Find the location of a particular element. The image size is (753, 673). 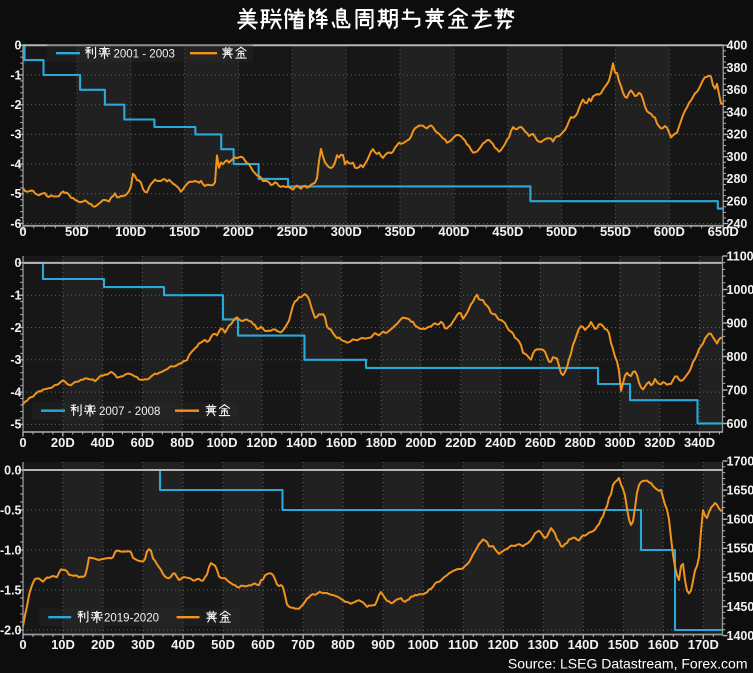

svg-text: 10D is located at coordinates (63, 644).